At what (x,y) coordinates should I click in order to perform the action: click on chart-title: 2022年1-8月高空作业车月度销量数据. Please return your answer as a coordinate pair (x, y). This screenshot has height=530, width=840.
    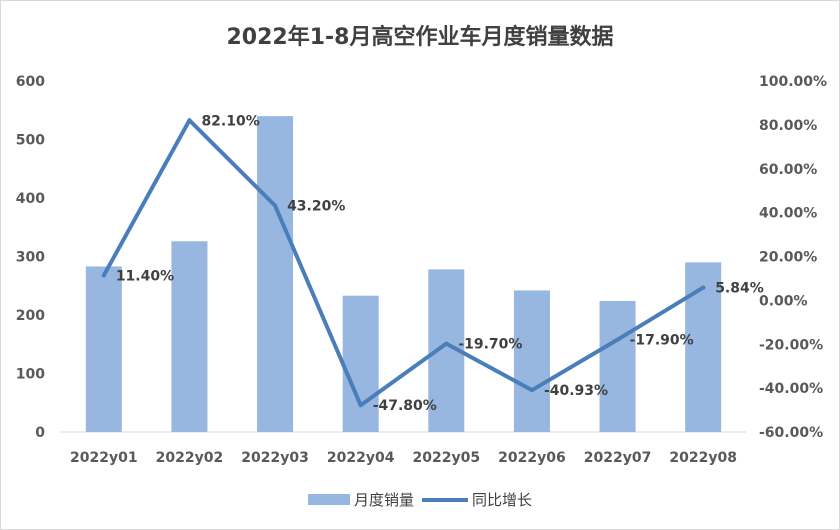
    Looking at the image, I should click on (420, 37).